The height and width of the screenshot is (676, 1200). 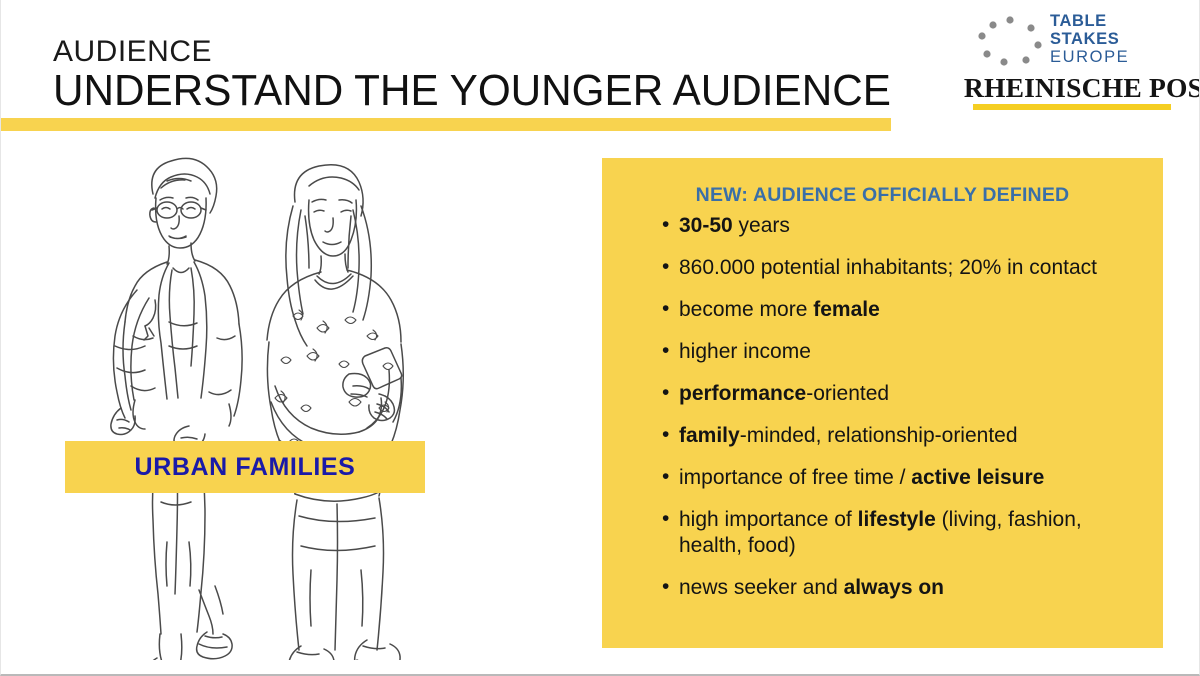 I want to click on list-item: become more female, so click(x=901, y=309).